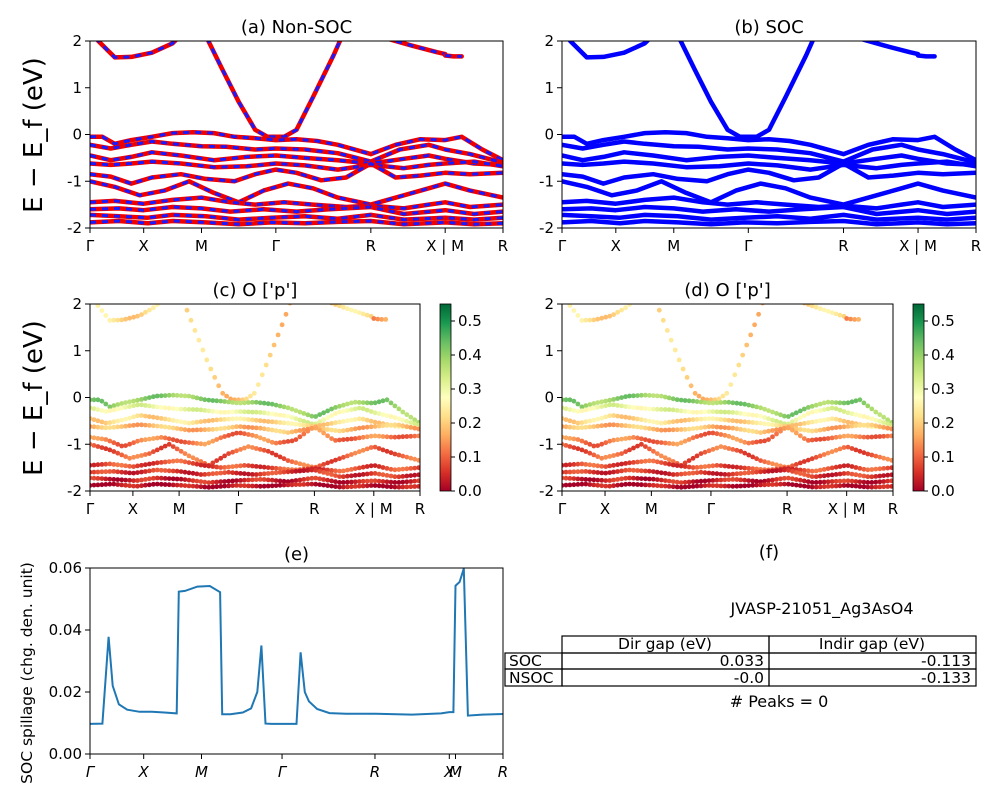 The image size is (1000, 800). What do you see at coordinates (375, 772) in the screenshot?
I see `panel-e-xtick-label: R` at bounding box center [375, 772].